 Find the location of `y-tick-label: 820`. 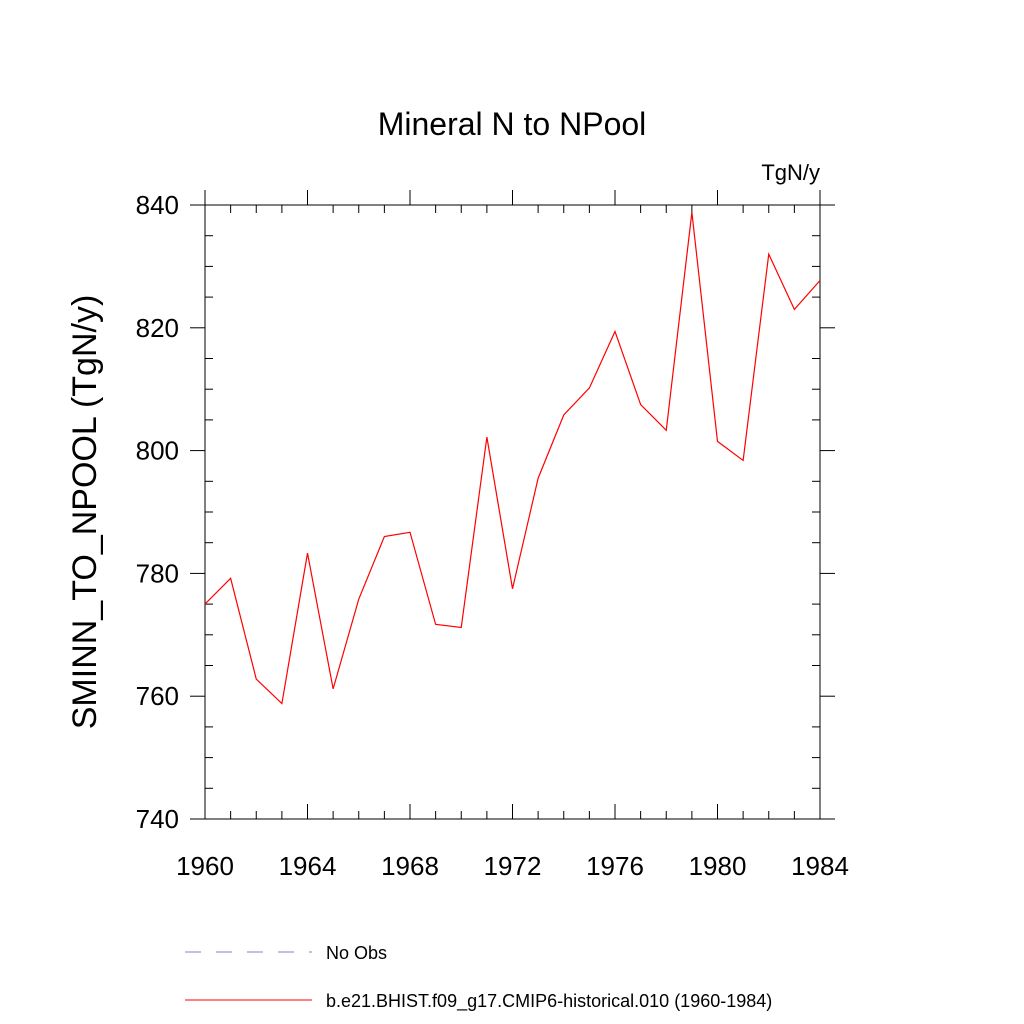

y-tick-label: 820 is located at coordinates (157, 328).